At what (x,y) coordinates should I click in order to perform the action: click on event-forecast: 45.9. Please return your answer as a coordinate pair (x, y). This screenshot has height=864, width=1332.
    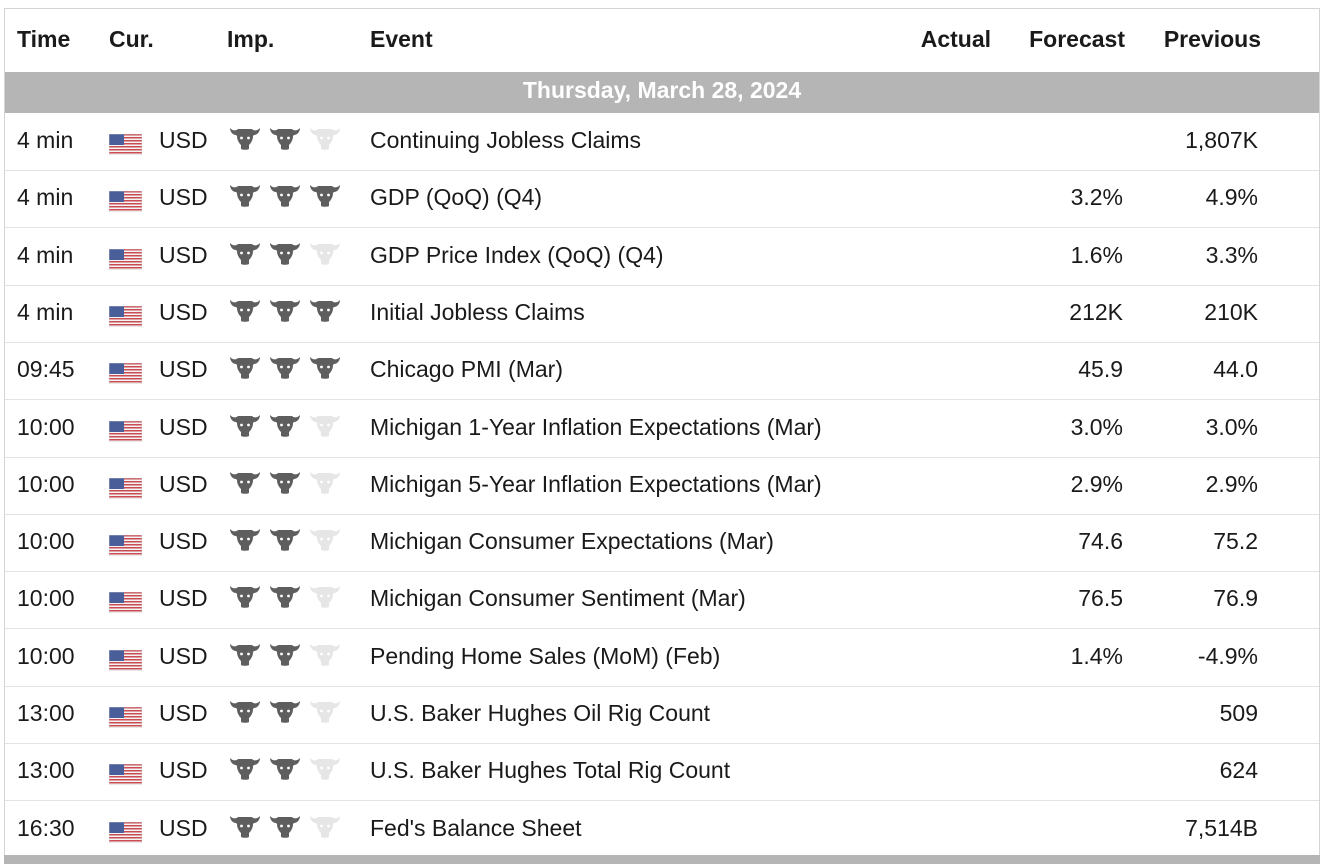
    Looking at the image, I should click on (1100, 369).